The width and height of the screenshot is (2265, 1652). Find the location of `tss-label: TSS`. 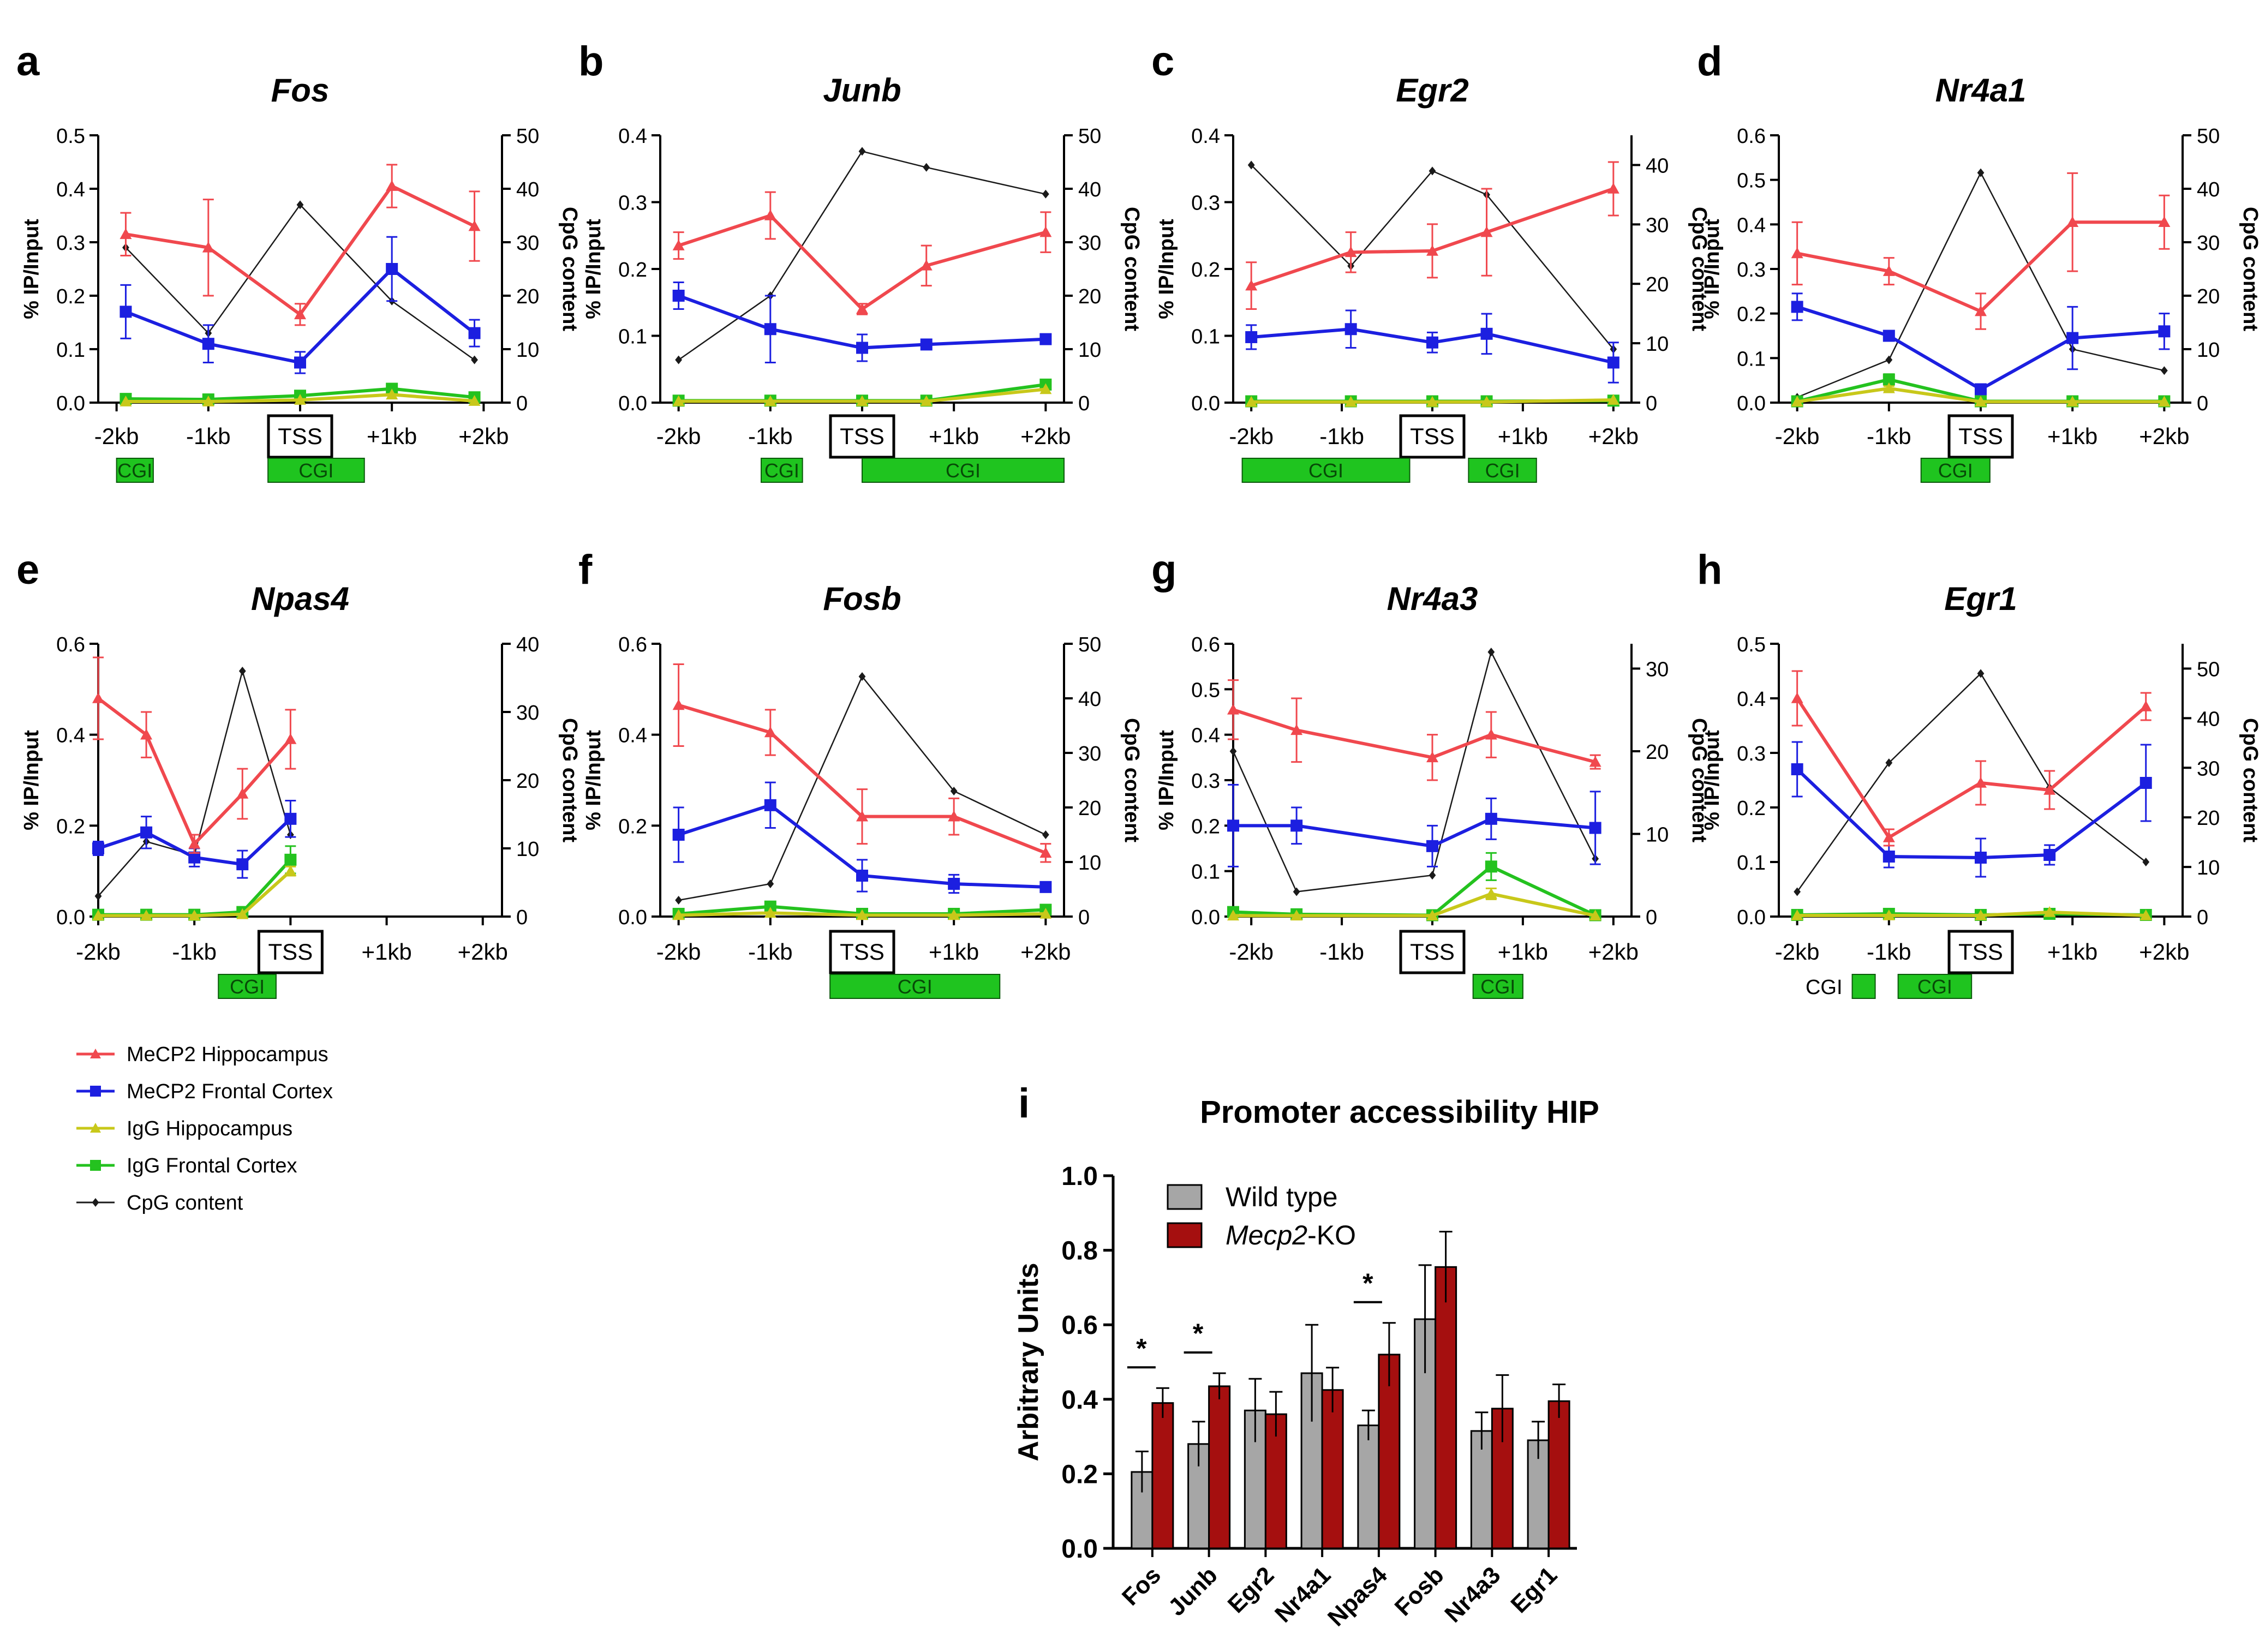

tss-label: TSS is located at coordinates (1980, 436).